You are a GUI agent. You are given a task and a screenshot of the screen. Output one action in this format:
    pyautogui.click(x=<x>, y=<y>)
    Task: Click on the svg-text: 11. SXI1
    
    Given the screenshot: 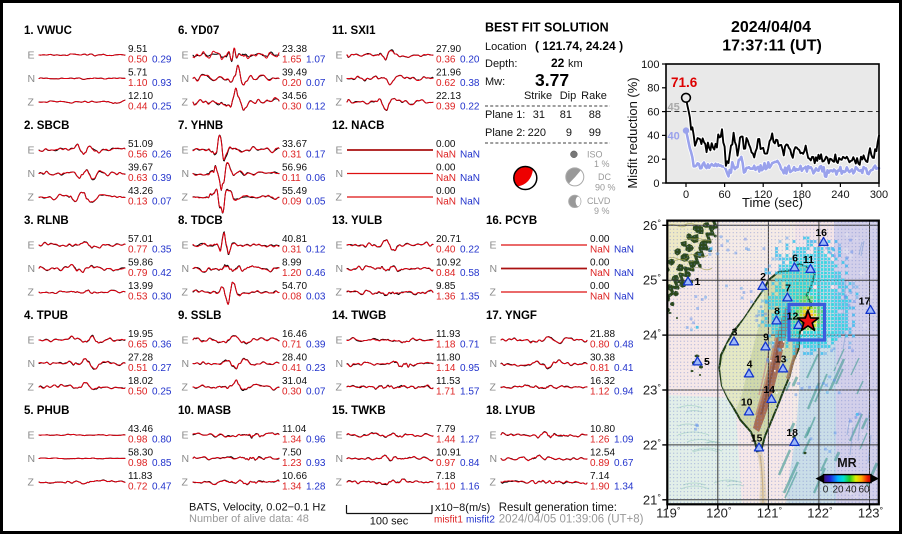 What is the action you would take?
    pyautogui.click(x=354, y=31)
    